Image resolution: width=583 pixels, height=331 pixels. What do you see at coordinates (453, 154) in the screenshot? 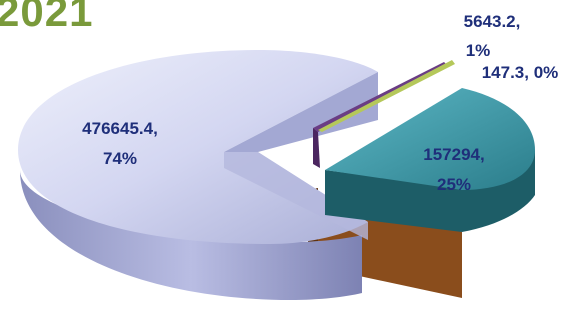
I see `label-slice-teal-value: 157294,` at bounding box center [453, 154].